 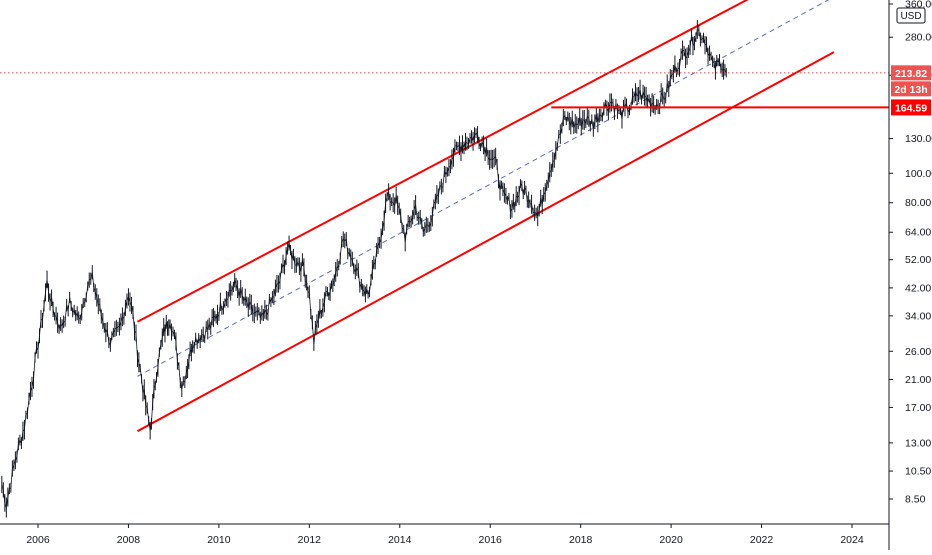 I want to click on y-tick-label: 80.00, so click(x=918, y=203).